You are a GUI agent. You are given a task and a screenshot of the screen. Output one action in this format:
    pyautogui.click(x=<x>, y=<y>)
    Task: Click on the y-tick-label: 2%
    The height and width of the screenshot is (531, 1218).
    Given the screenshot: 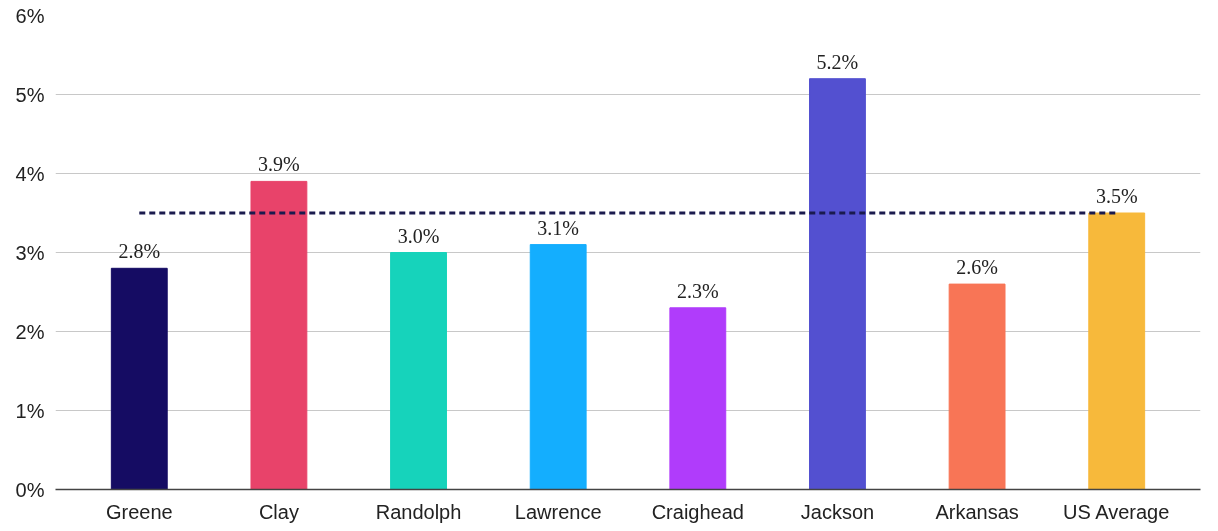 What is the action you would take?
    pyautogui.click(x=30, y=331)
    